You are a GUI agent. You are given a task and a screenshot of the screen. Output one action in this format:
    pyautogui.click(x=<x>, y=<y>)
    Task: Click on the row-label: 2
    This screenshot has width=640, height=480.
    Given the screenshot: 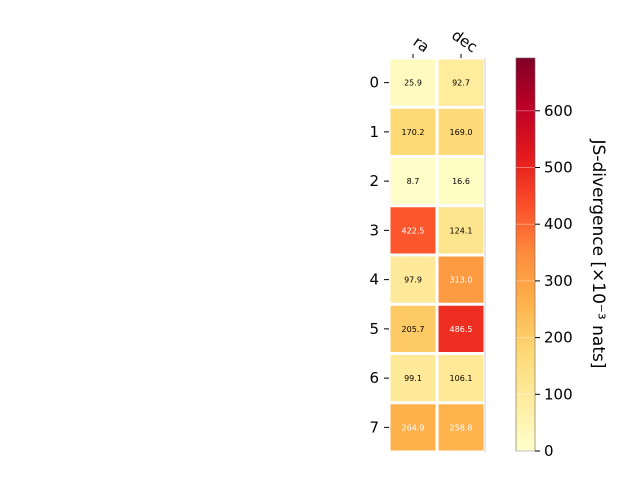 What is the action you would take?
    pyautogui.click(x=374, y=181)
    